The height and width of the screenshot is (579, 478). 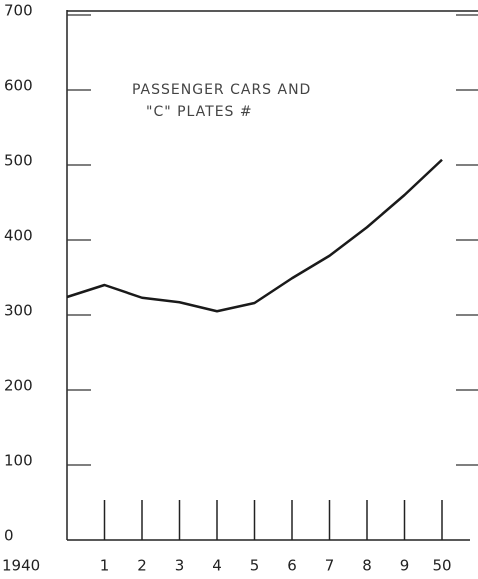 I want to click on annotation: PASSENGER CARS AND, so click(x=221, y=90).